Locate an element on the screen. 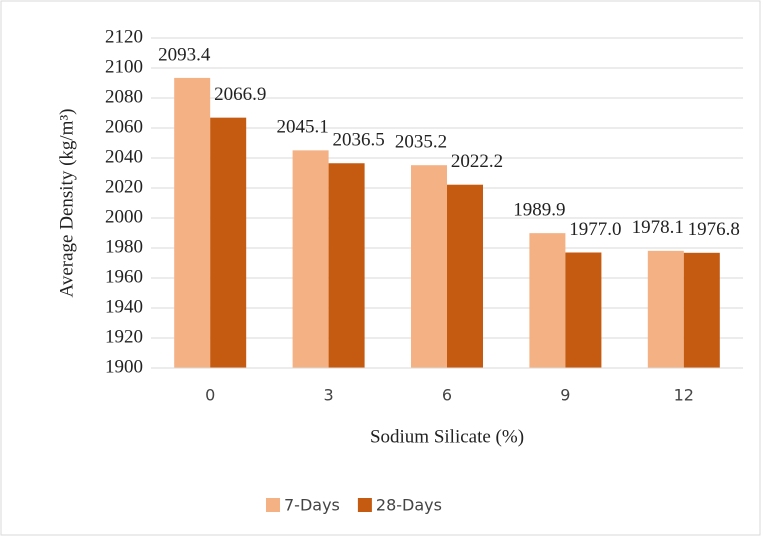 This screenshot has height=538, width=763. y-tick-label: 2100 is located at coordinates (124, 66).